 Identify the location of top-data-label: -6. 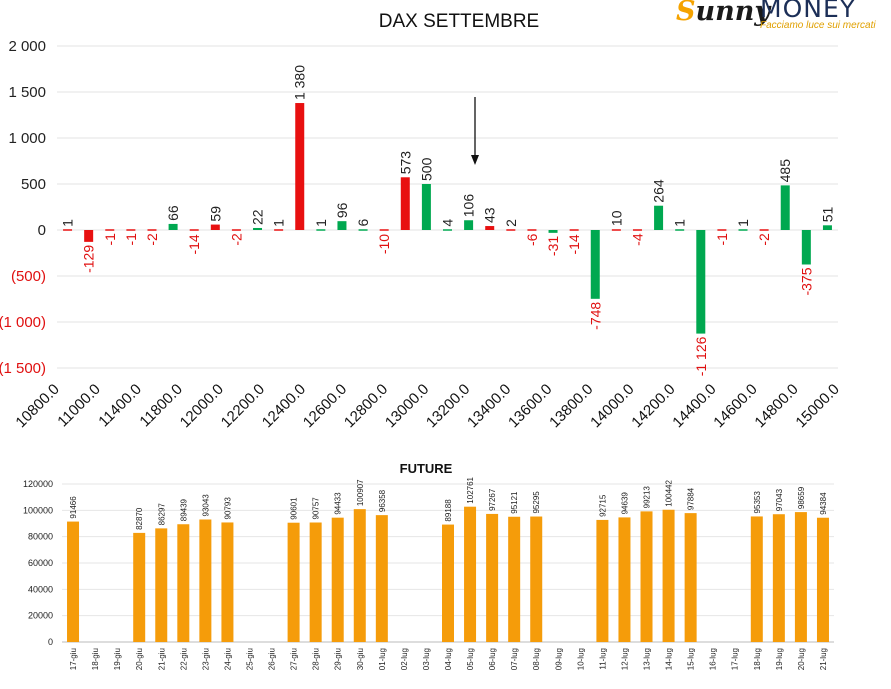
(532, 239).